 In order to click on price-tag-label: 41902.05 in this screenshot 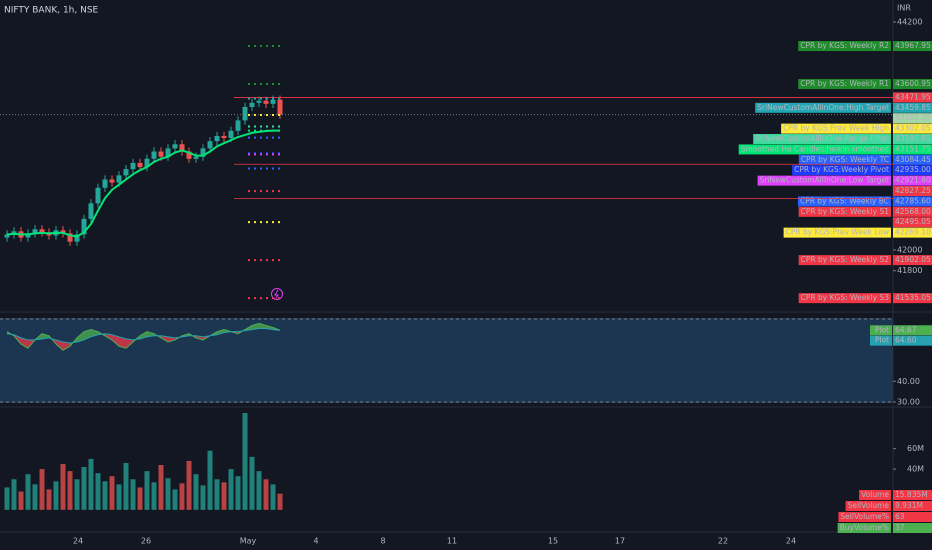, I will do `click(913, 259)`.